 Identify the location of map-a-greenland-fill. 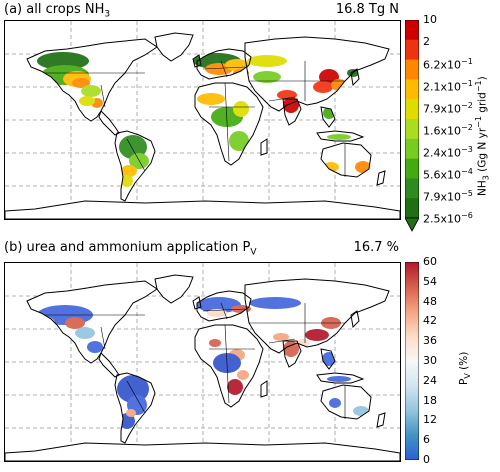
(174, 47).